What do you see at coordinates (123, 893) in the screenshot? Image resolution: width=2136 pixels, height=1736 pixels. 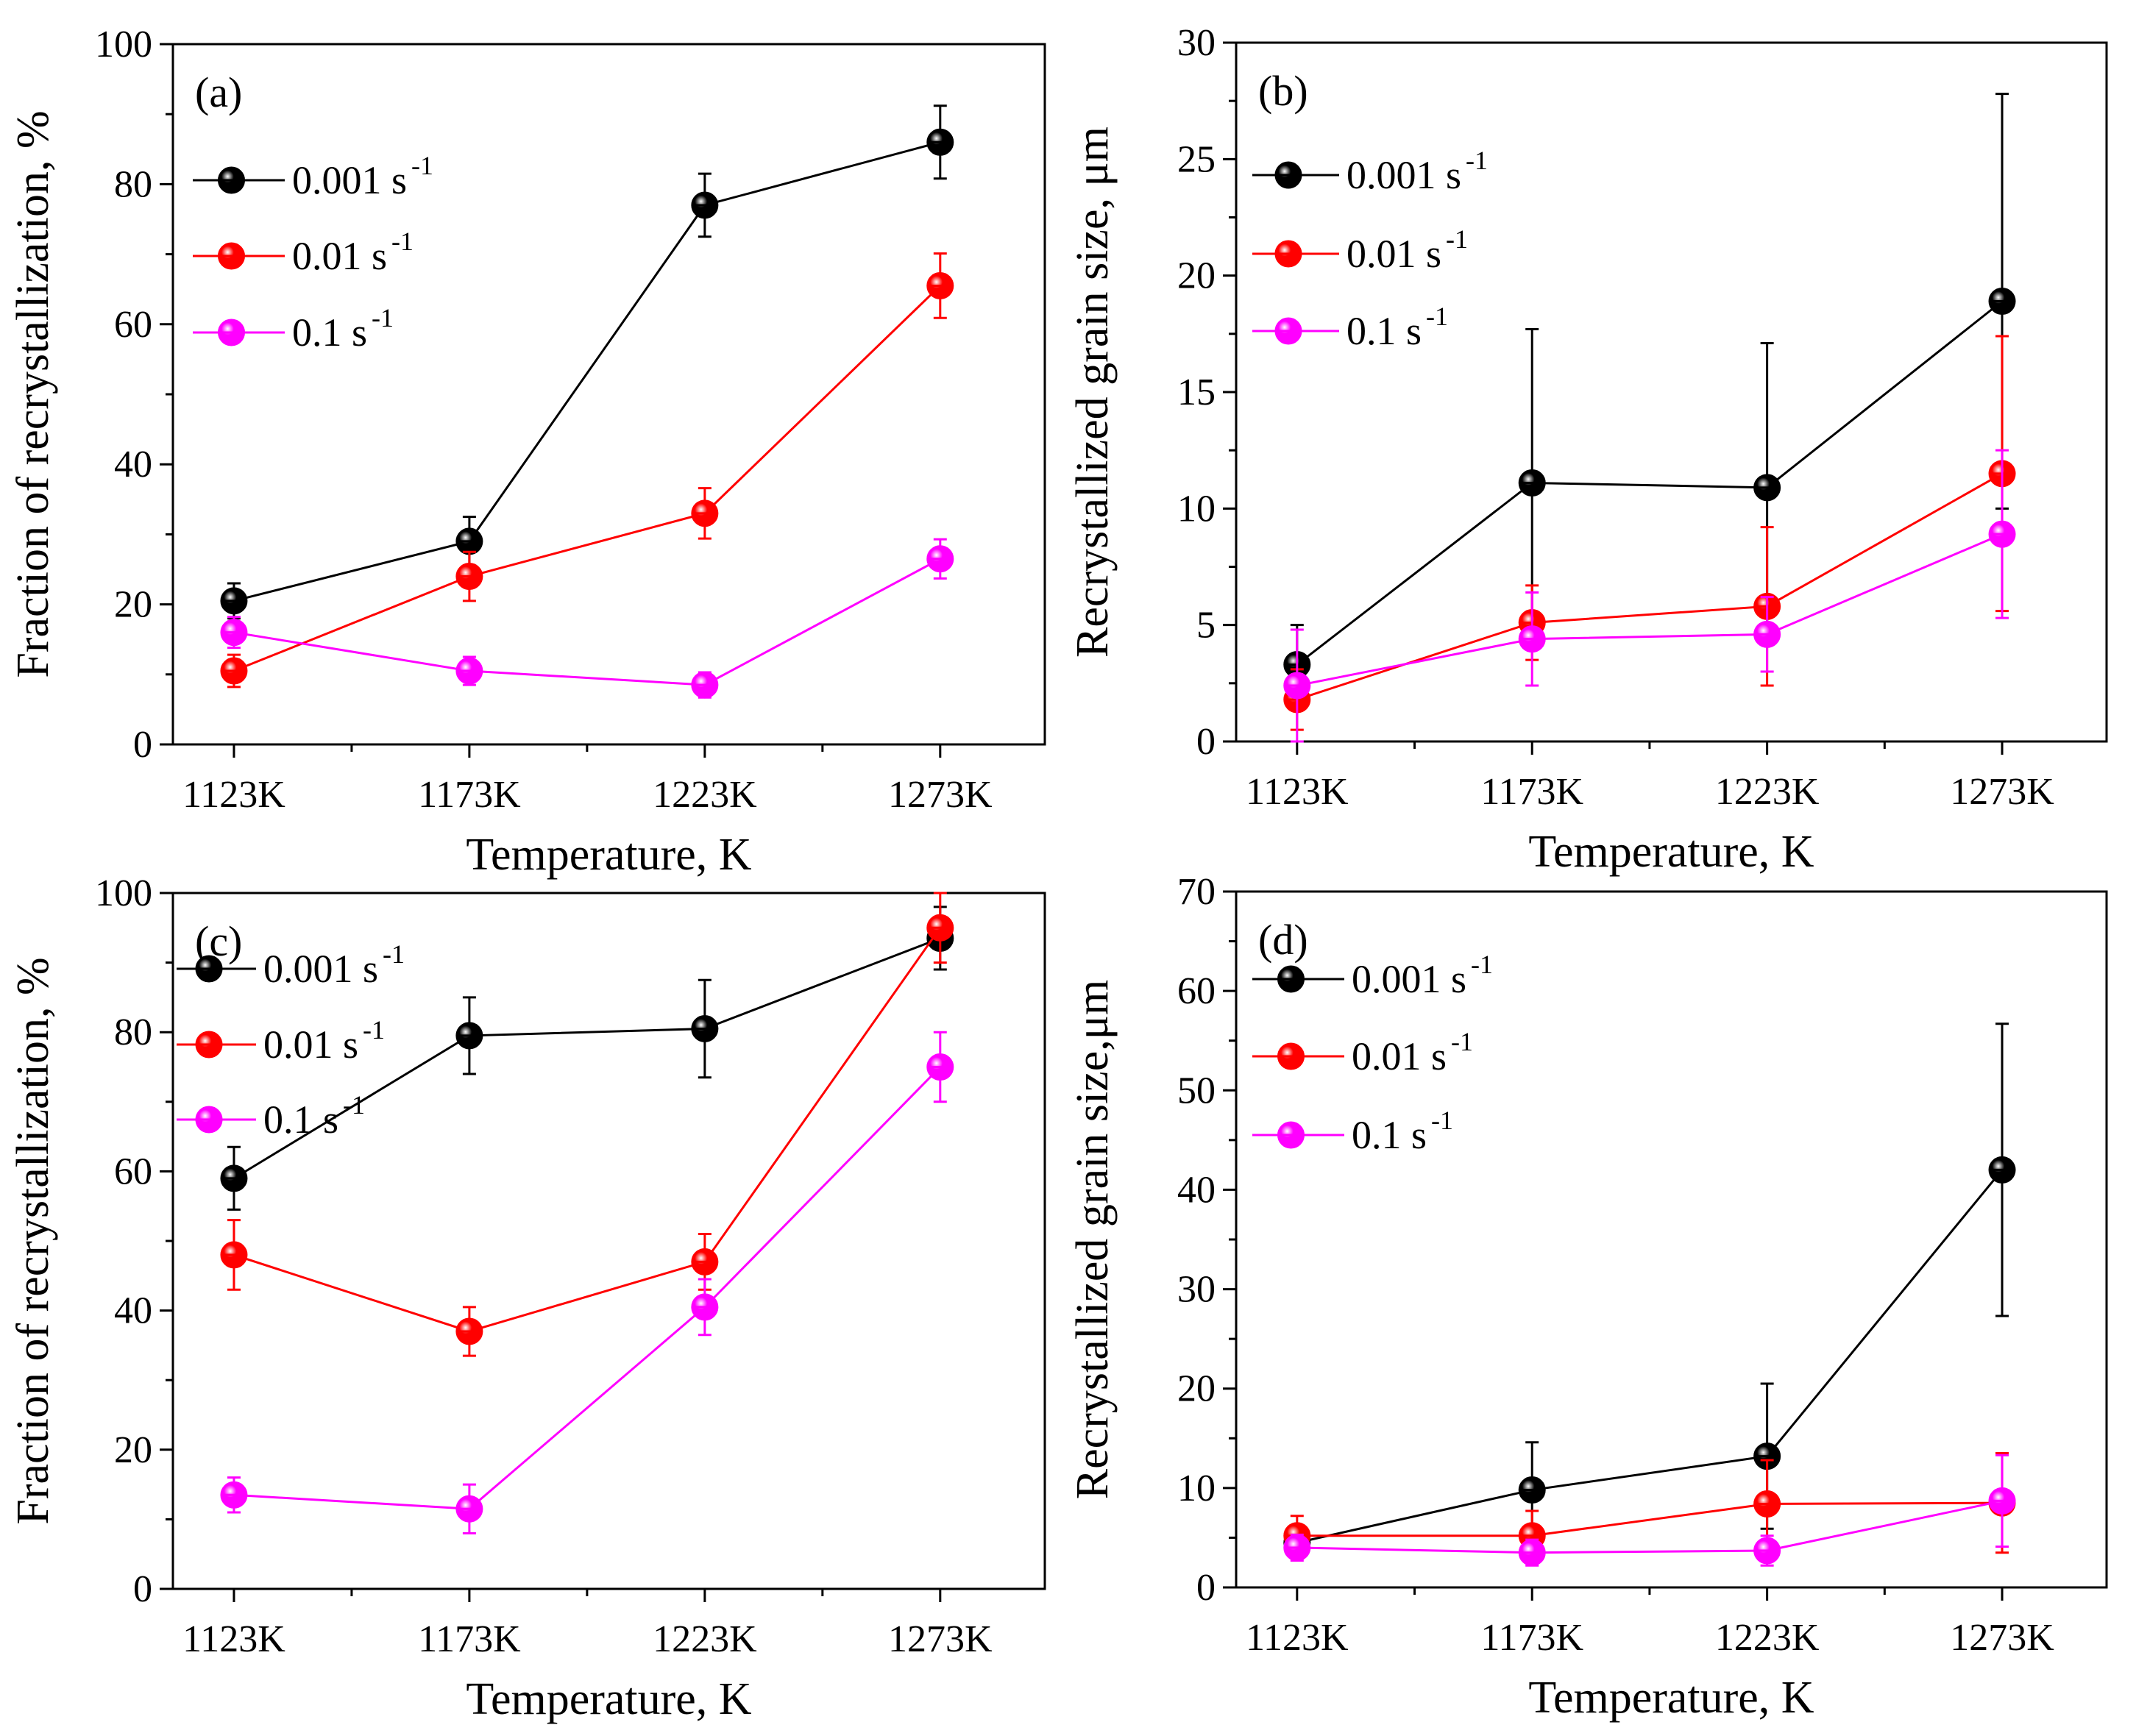 I see `y-tick-label: 100` at bounding box center [123, 893].